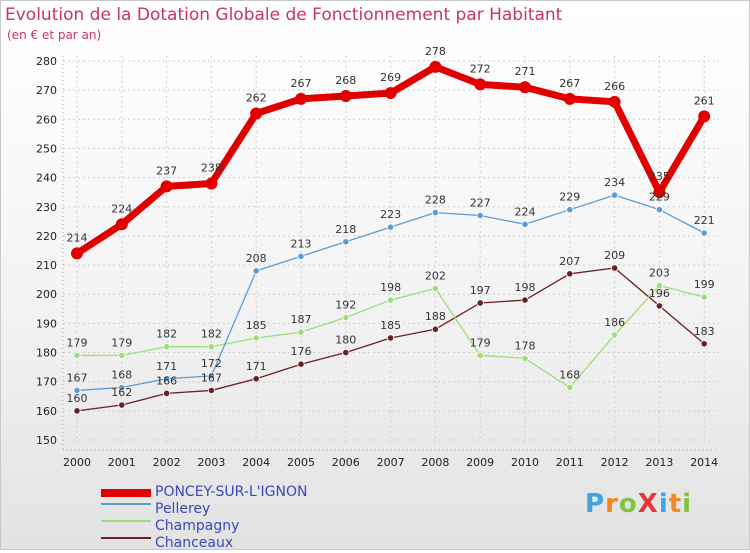 The image size is (750, 553). I want to click on data-label-chanceaux: 162, so click(121, 392).